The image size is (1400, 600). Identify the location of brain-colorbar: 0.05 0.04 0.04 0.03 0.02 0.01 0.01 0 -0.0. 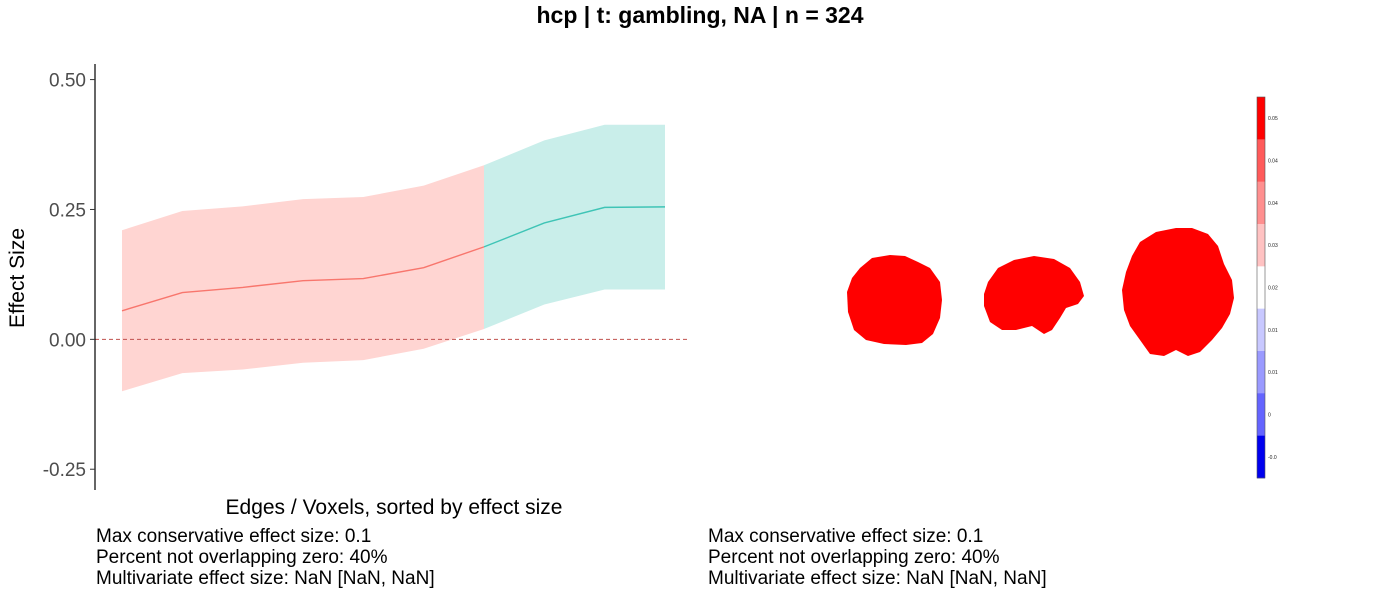
(1267, 287).